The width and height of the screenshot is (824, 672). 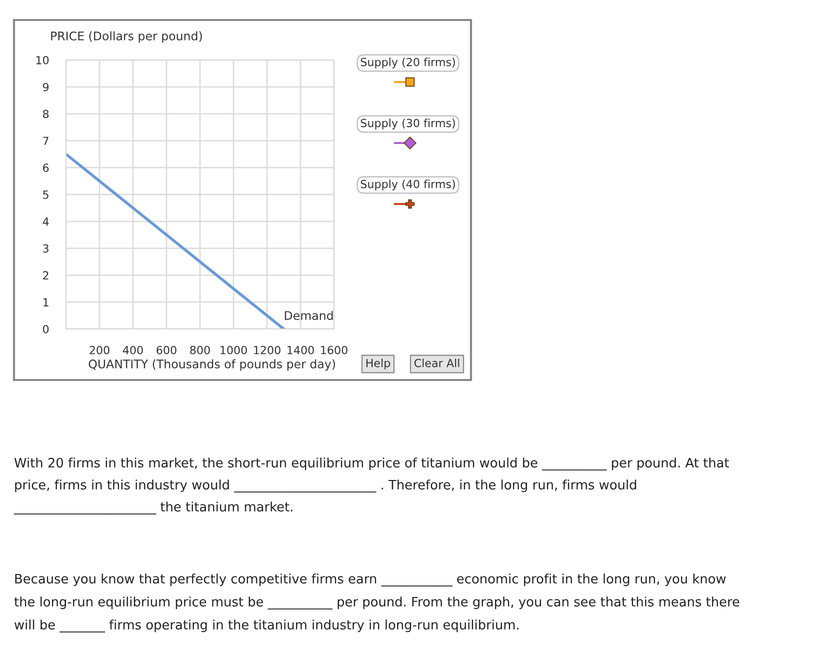 I want to click on y-tick-label: 10, so click(x=42, y=60).